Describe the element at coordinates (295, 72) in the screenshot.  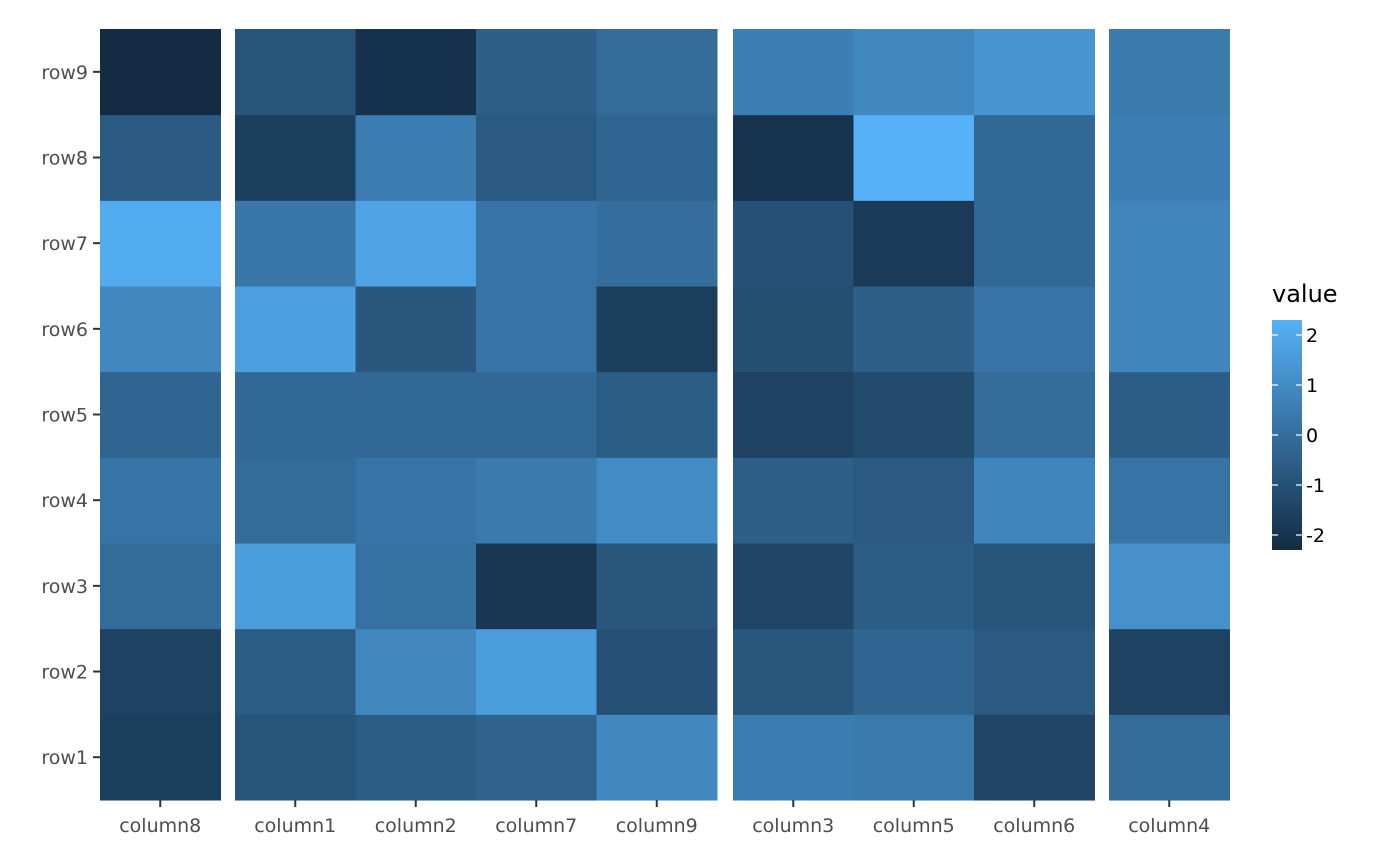
I see `heatmap-cell-column1-row9` at that location.